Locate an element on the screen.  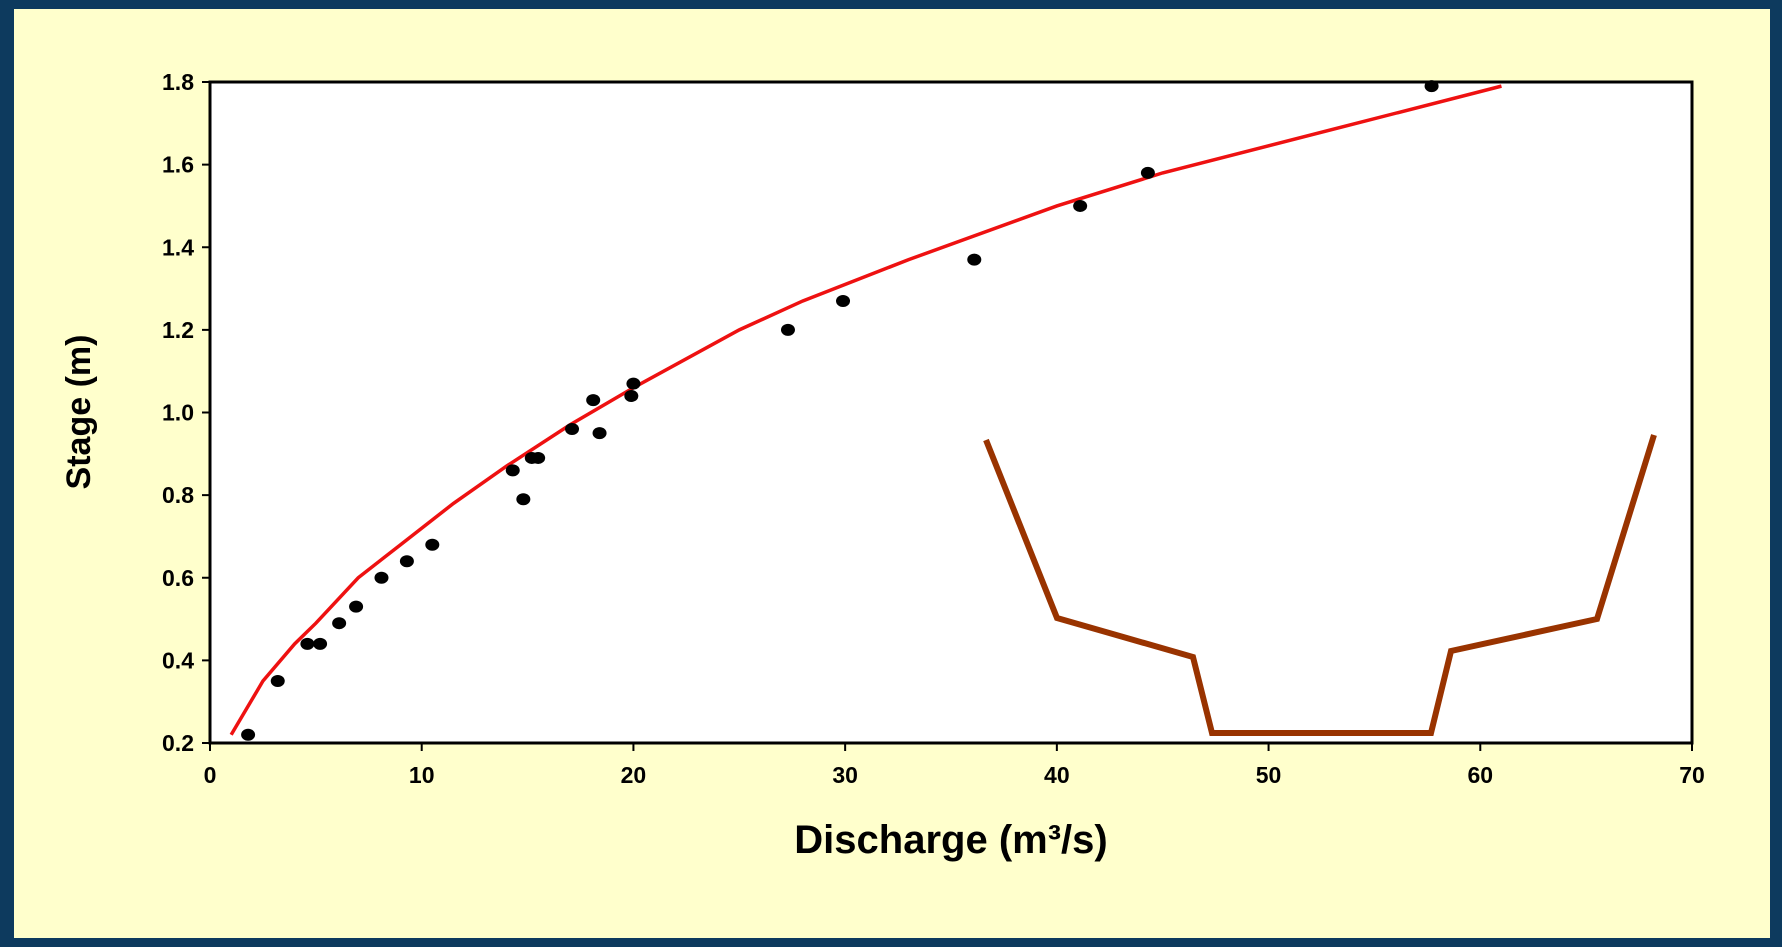
x-tick-label: 70 is located at coordinates (1692, 775).